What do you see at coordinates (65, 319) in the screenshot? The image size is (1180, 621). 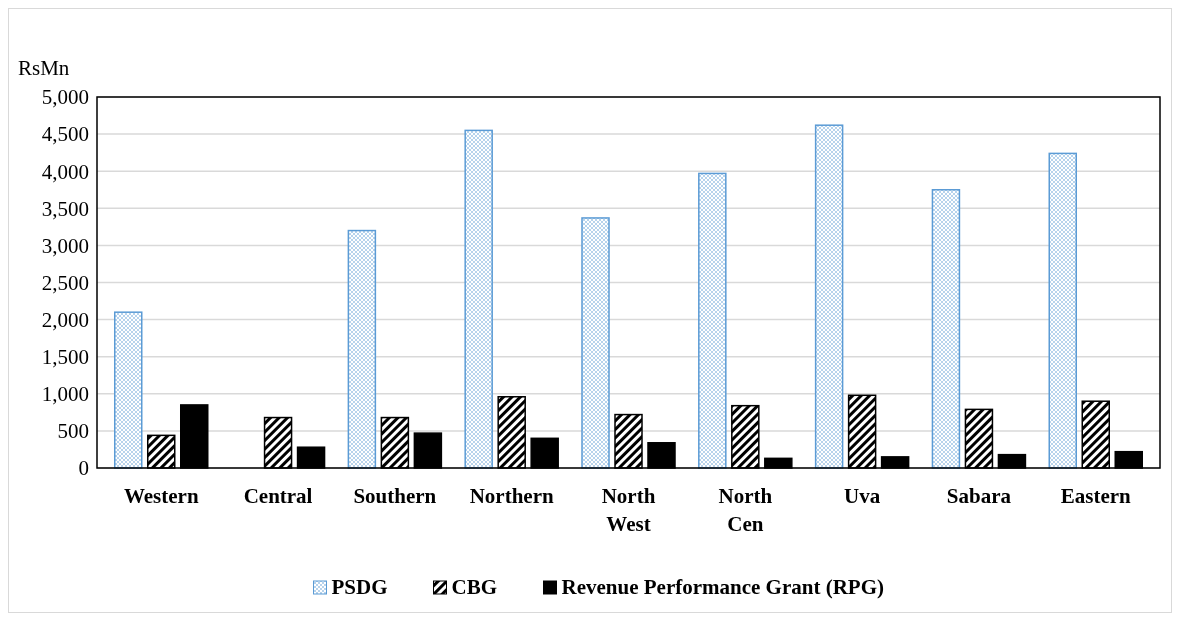 I see `y-tick-label: 2,000` at bounding box center [65, 319].